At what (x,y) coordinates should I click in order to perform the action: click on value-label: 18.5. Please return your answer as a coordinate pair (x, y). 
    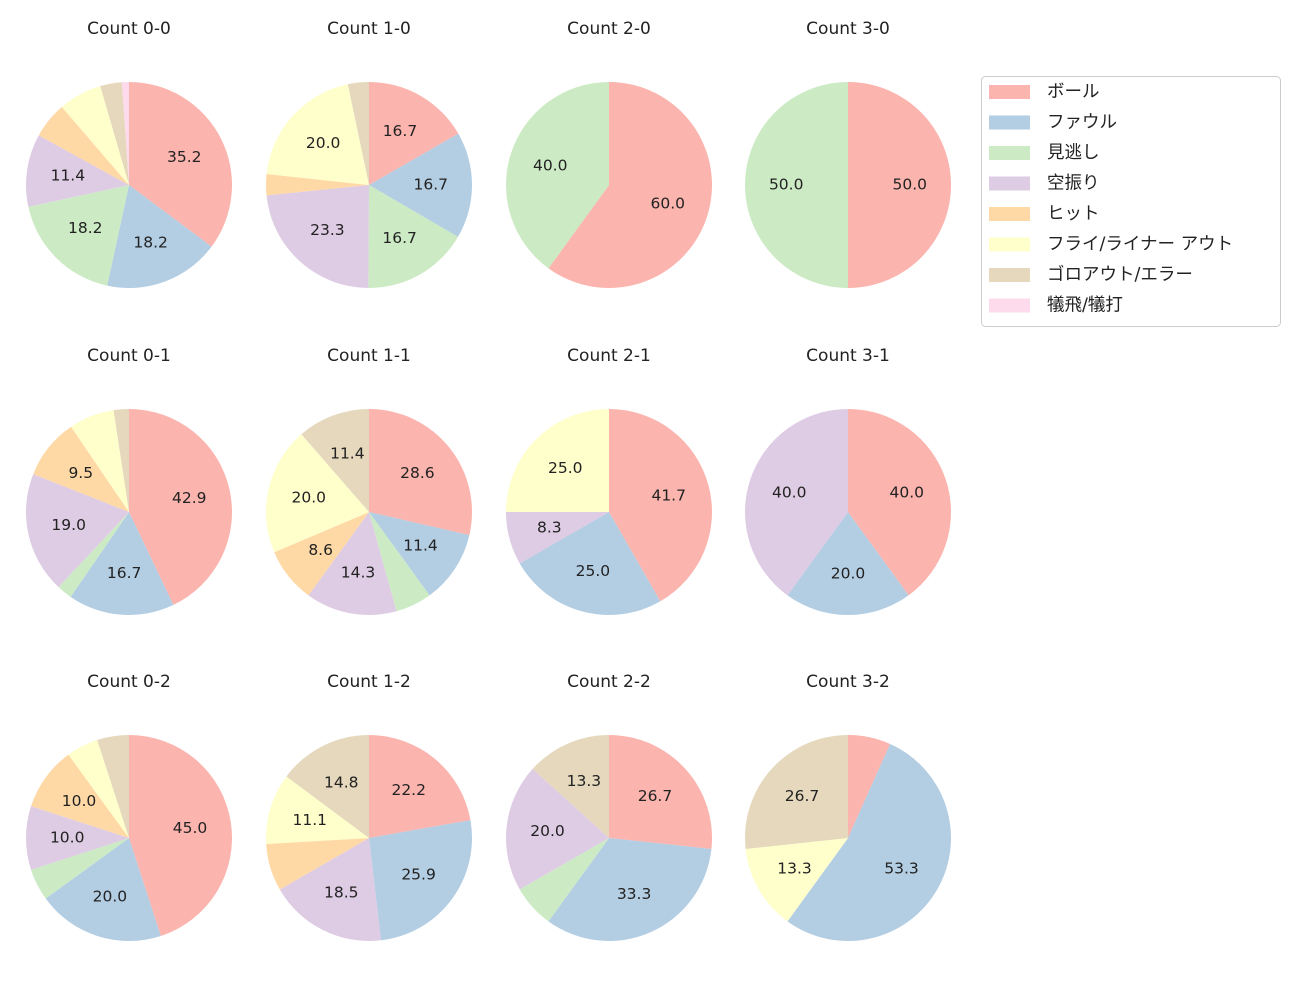
    Looking at the image, I should click on (341, 893).